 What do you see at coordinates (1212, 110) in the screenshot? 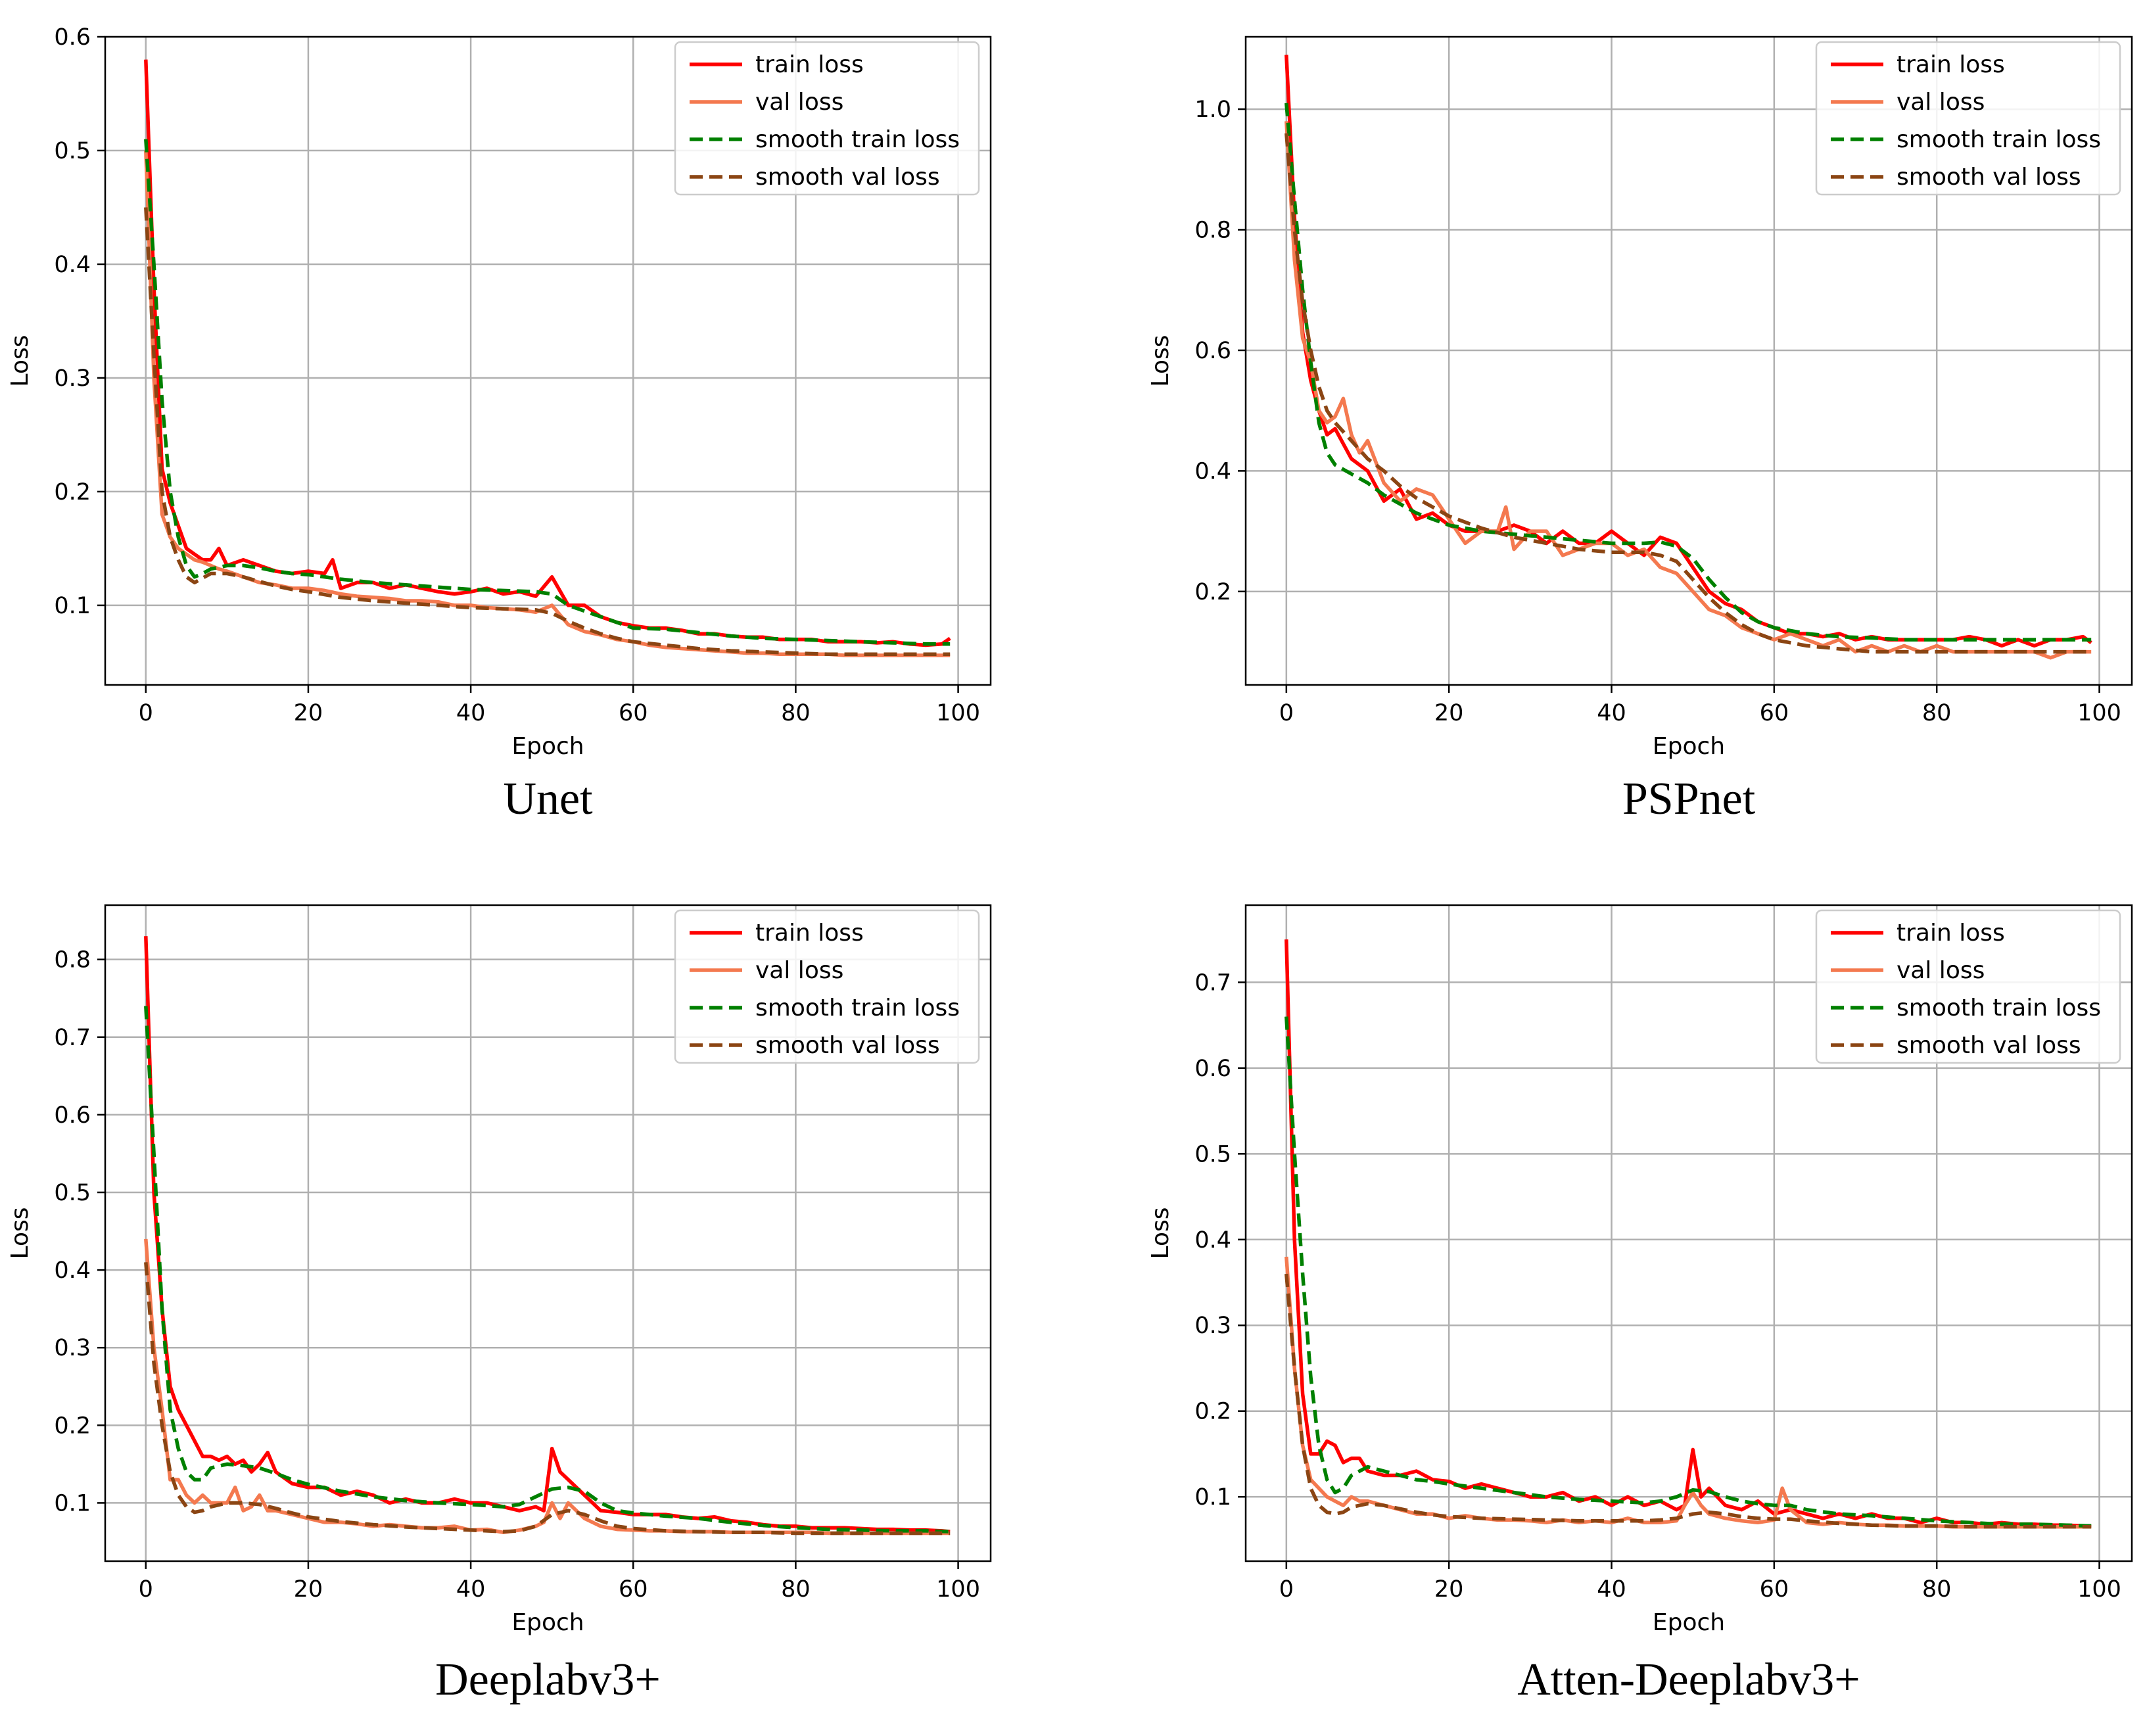
I see `y-tick-label: 1.0` at bounding box center [1212, 110].